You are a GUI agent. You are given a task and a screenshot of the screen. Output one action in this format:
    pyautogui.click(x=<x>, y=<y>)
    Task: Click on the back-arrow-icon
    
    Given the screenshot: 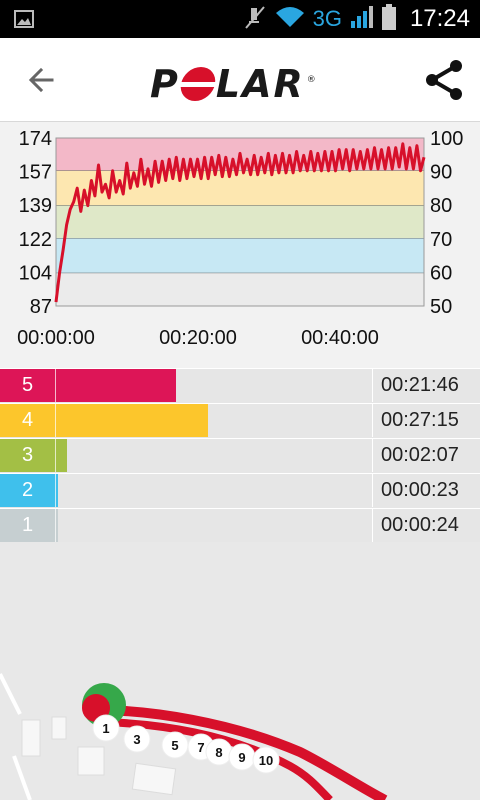 What is the action you would take?
    pyautogui.click(x=41, y=80)
    